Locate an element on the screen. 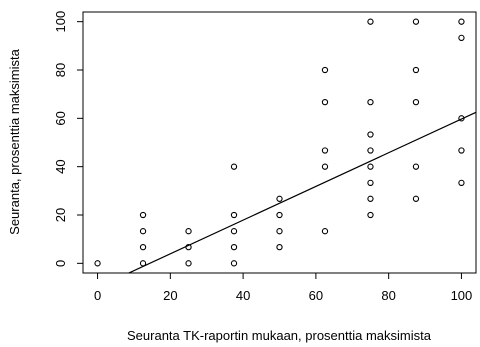 The height and width of the screenshot is (347, 480). x-tick-label: 80 is located at coordinates (388, 295).